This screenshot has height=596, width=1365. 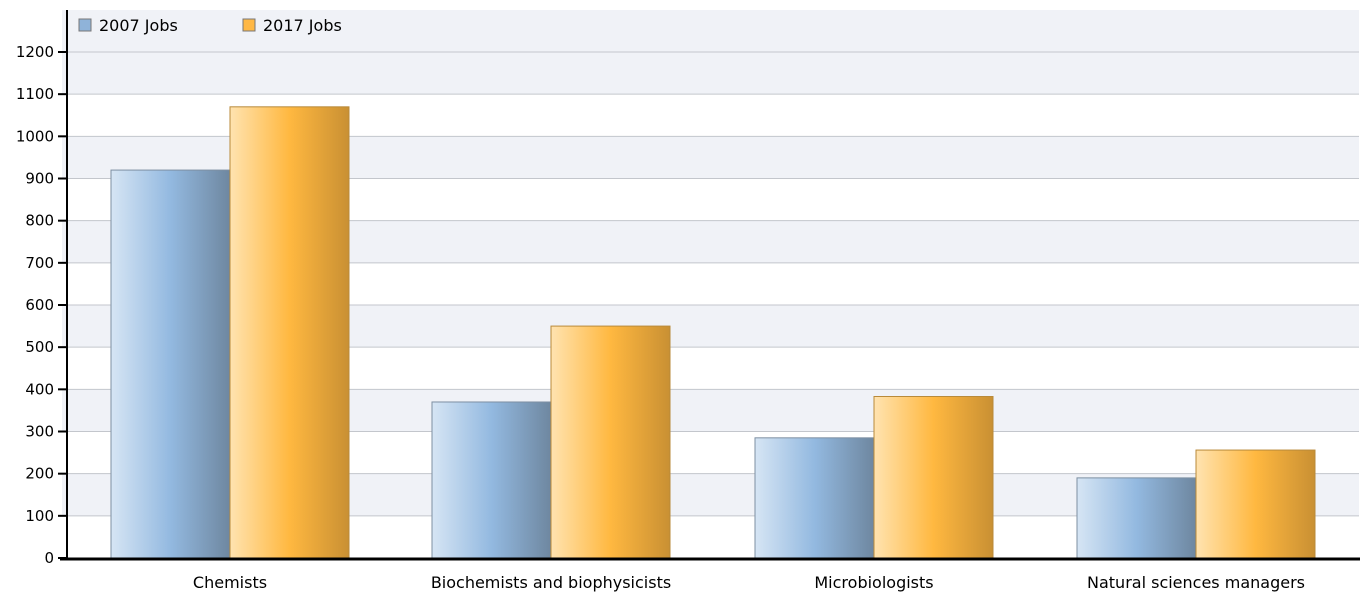 What do you see at coordinates (39, 516) in the screenshot?
I see `y-tick-label: 100` at bounding box center [39, 516].